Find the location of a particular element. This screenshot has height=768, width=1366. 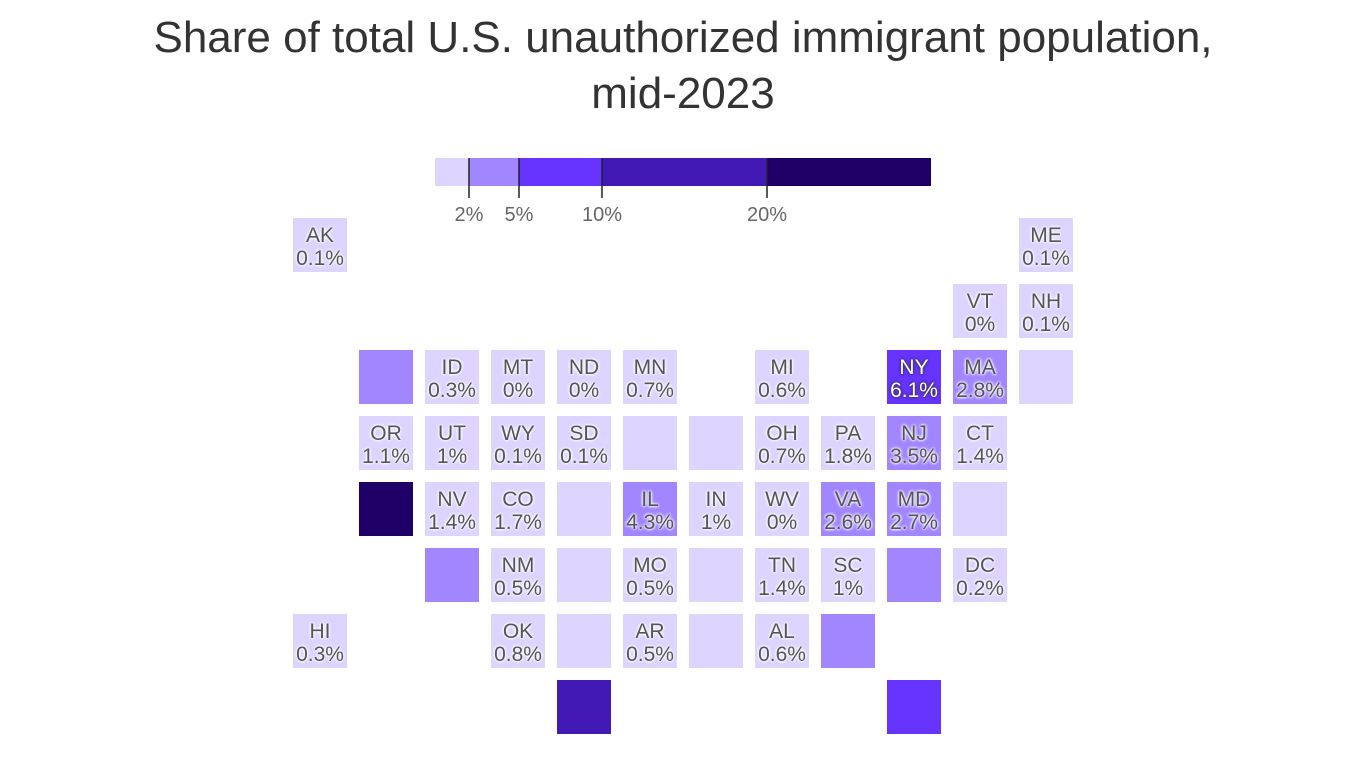

state-code: MA is located at coordinates (980, 367).